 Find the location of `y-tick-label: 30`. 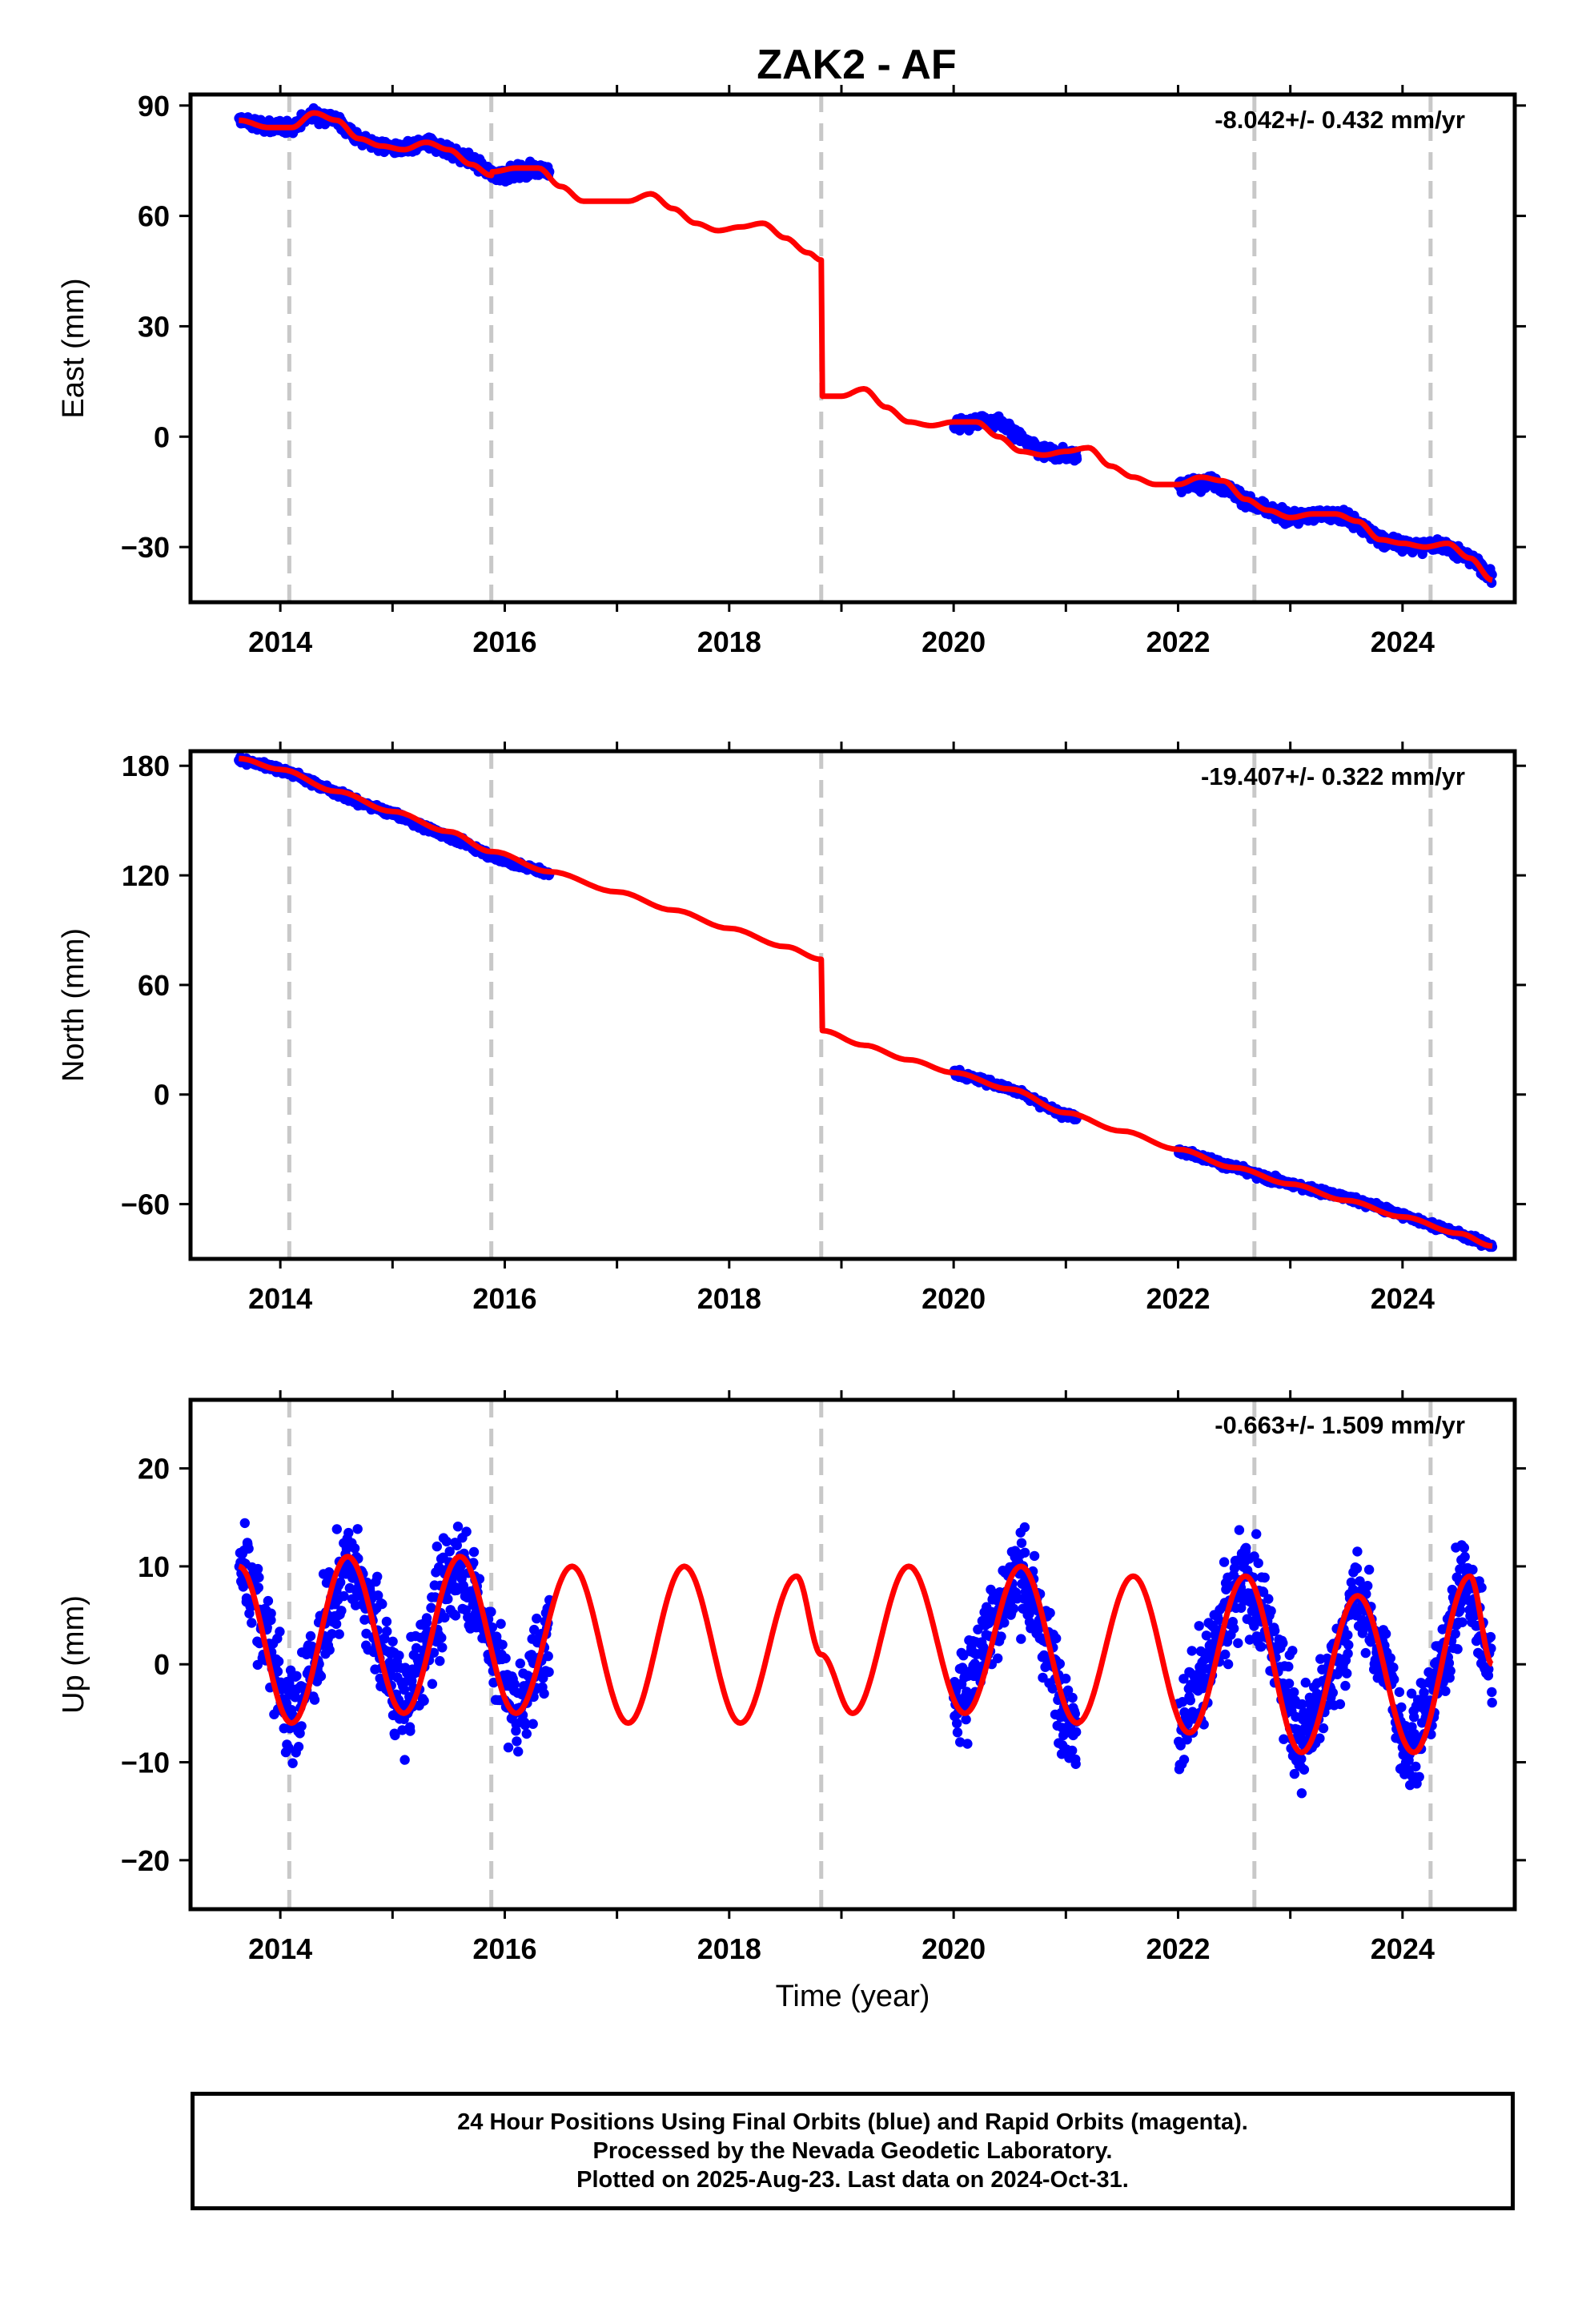

y-tick-label: 30 is located at coordinates (154, 326).